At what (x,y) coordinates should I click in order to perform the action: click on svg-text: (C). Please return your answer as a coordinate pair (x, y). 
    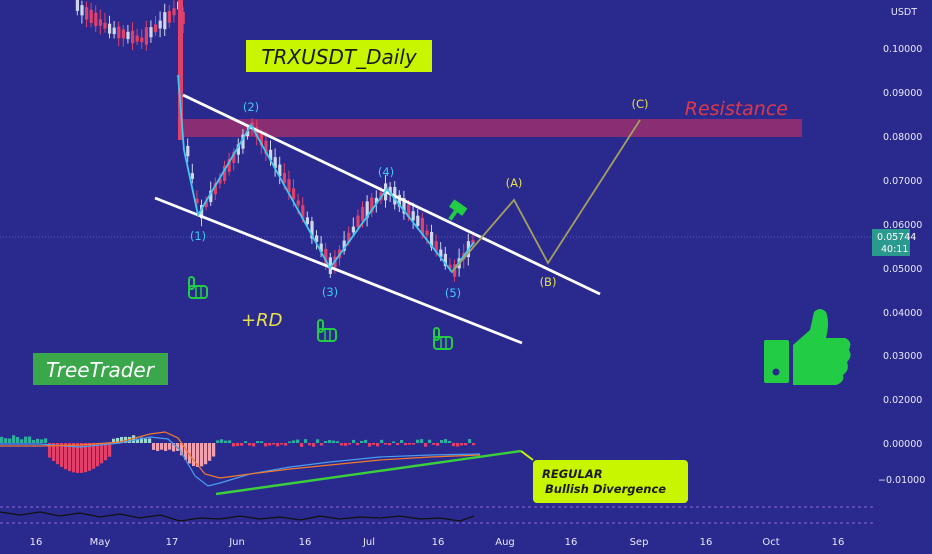
    Looking at the image, I should click on (639, 104).